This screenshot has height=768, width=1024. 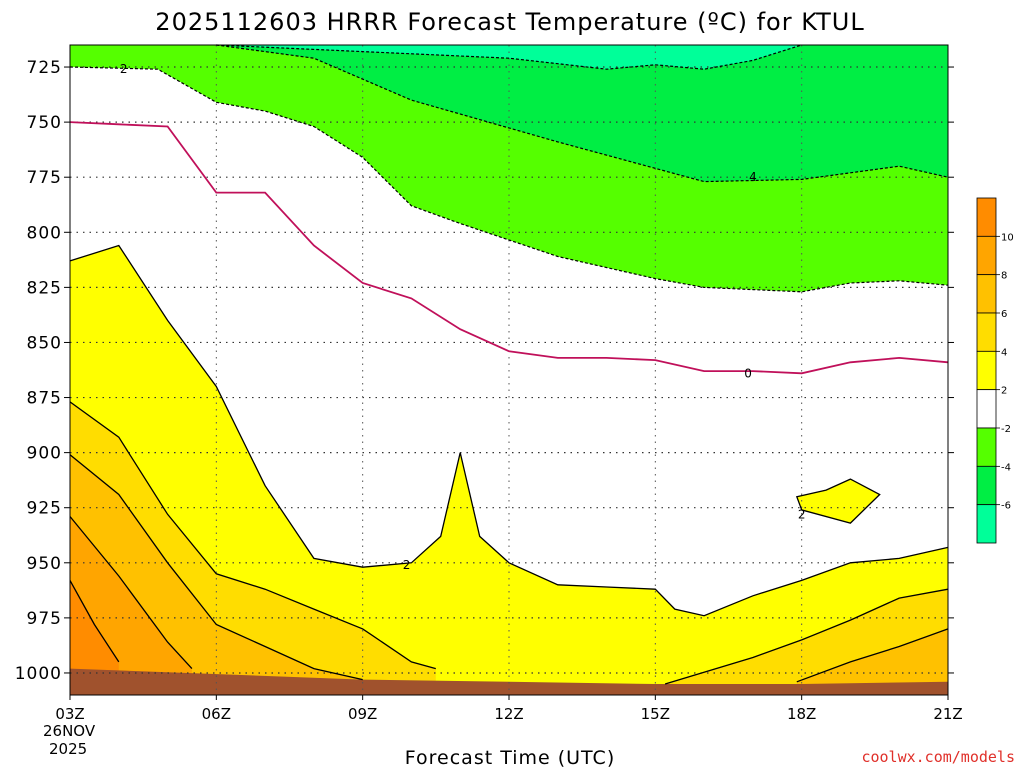 I want to click on x-tick-label: 21Z, so click(x=947, y=714).